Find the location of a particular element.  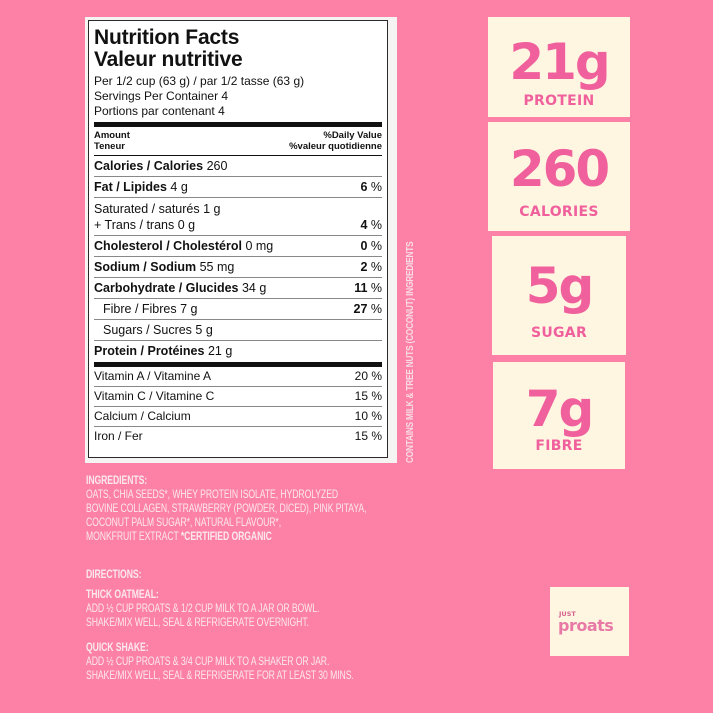

stat-value: 260 is located at coordinates (559, 169).